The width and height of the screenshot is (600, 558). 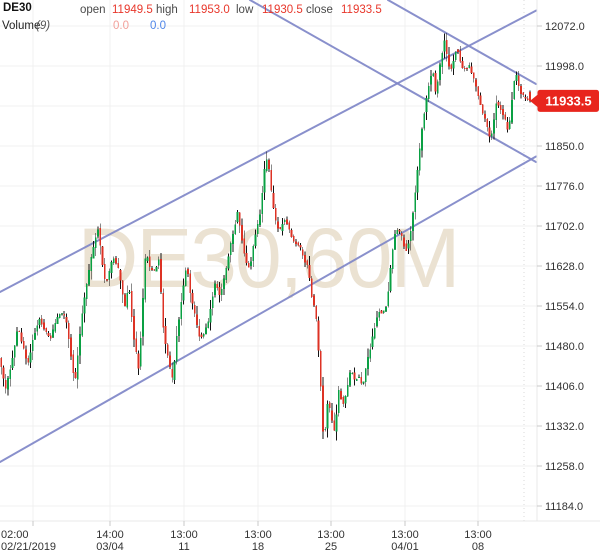 What do you see at coordinates (478, 547) in the screenshot?
I see `time-axis-label-date: 08` at bounding box center [478, 547].